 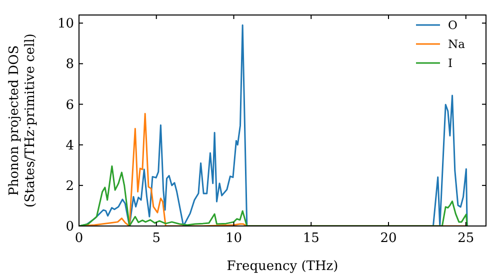 What do you see at coordinates (311, 238) in the screenshot?
I see `x-tick-label: 15` at bounding box center [311, 238].